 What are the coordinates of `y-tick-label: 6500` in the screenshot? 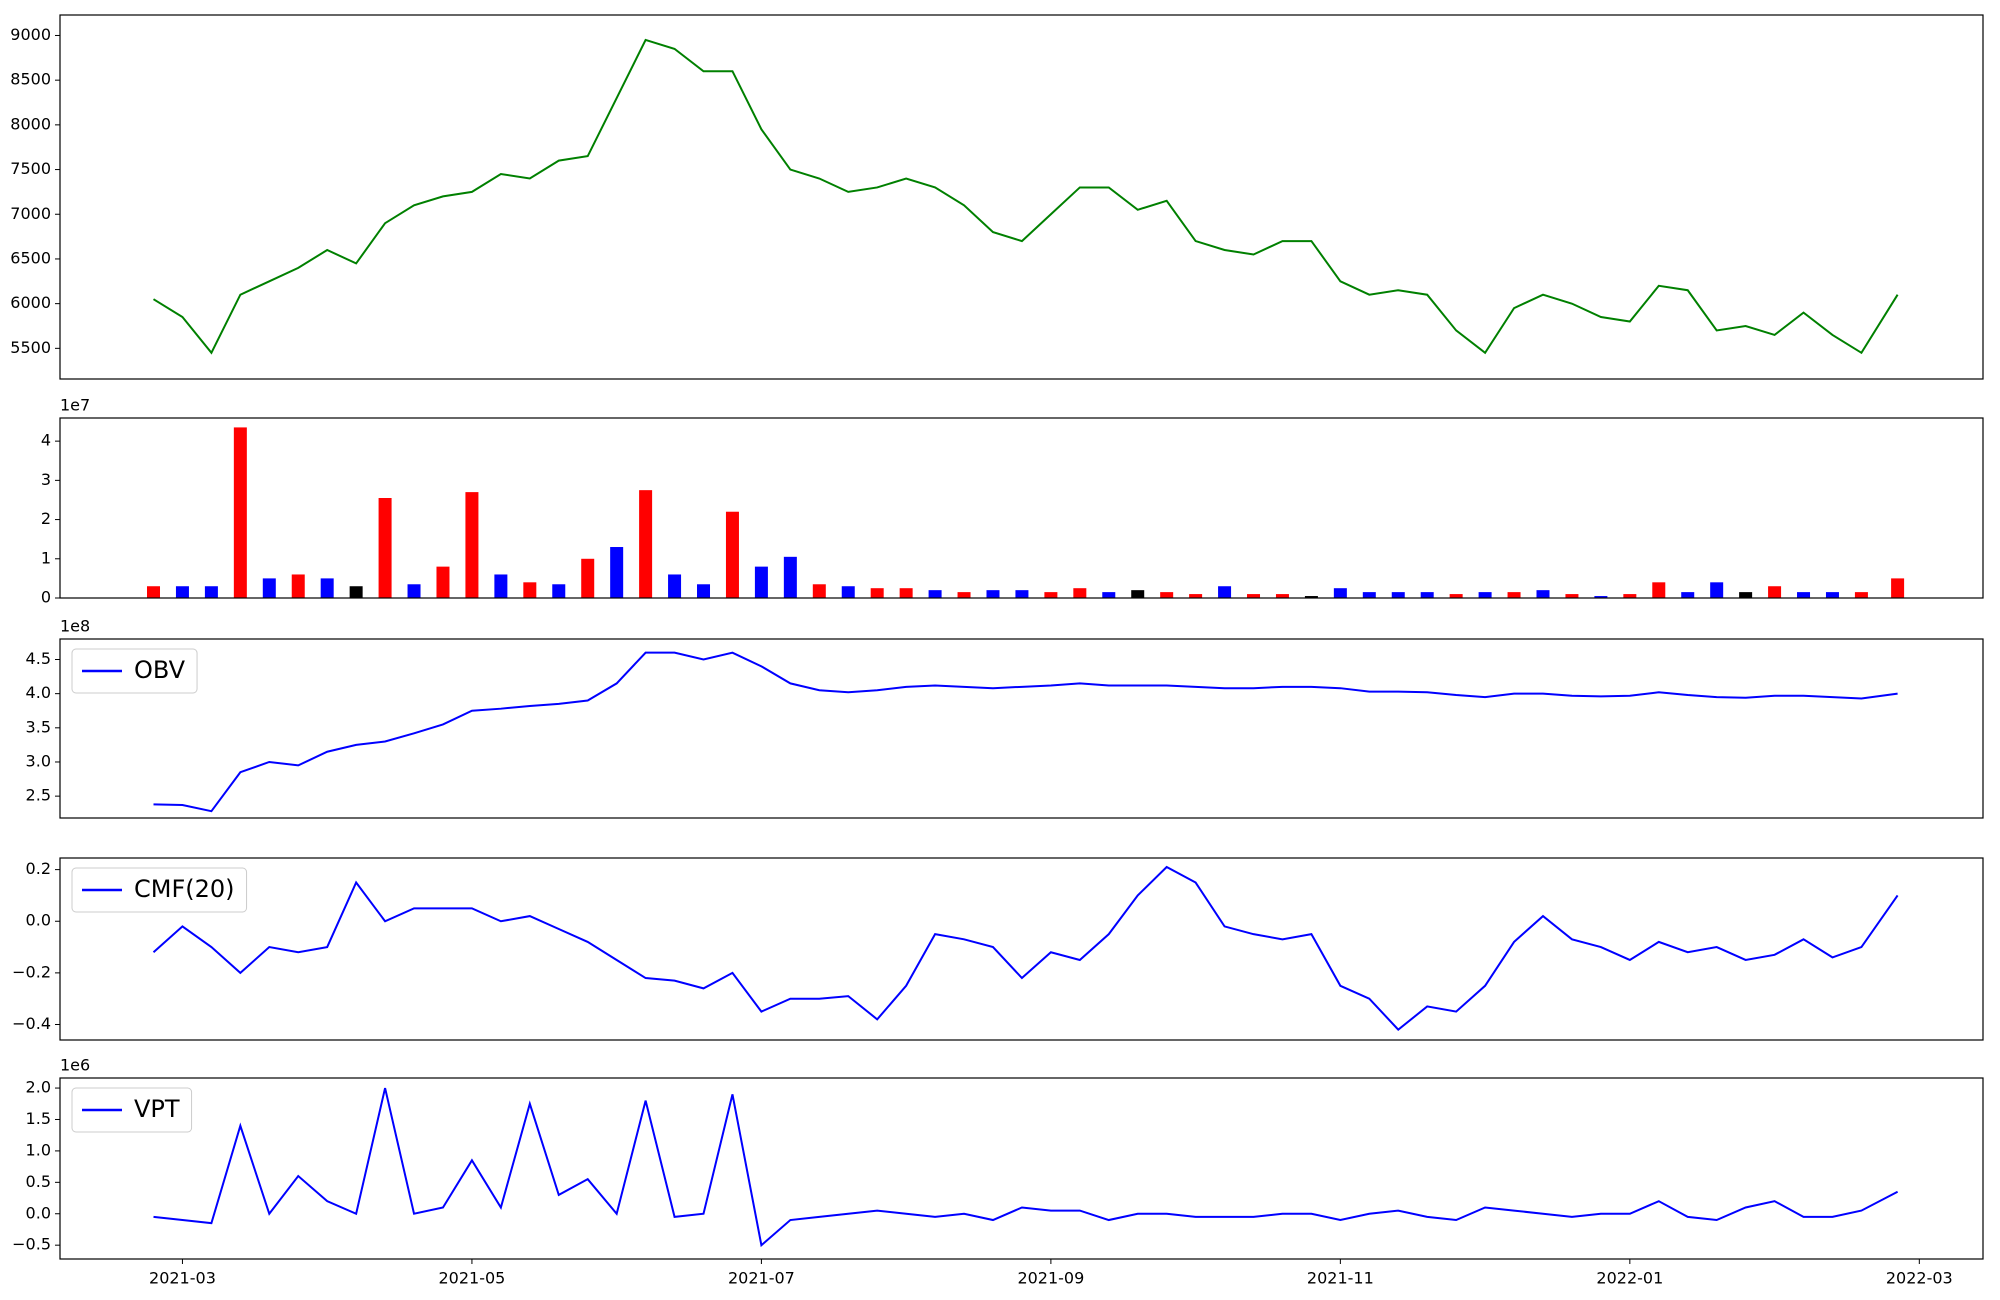 It's located at (30, 257).